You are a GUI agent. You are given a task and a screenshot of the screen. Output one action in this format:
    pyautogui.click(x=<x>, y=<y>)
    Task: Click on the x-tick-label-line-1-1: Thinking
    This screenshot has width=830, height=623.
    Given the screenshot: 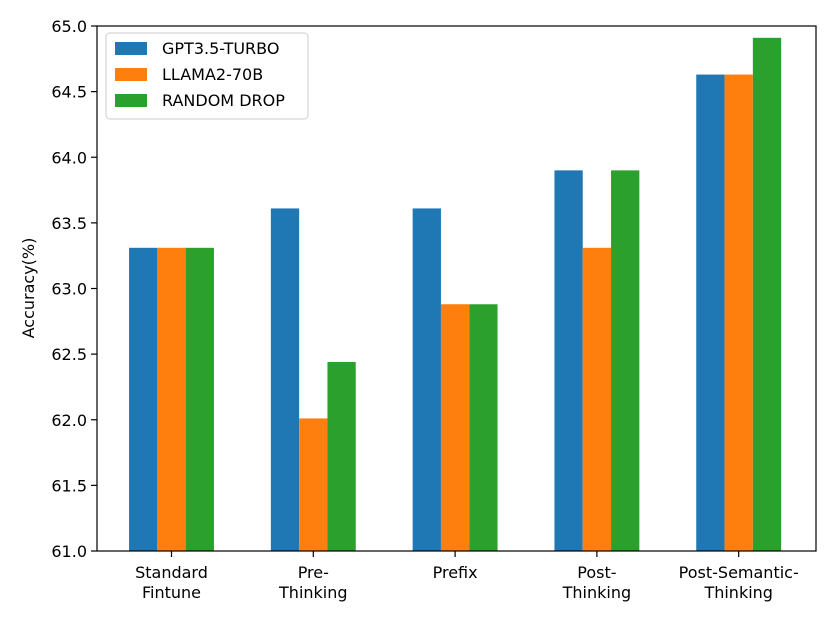 What is the action you would take?
    pyautogui.click(x=313, y=592)
    